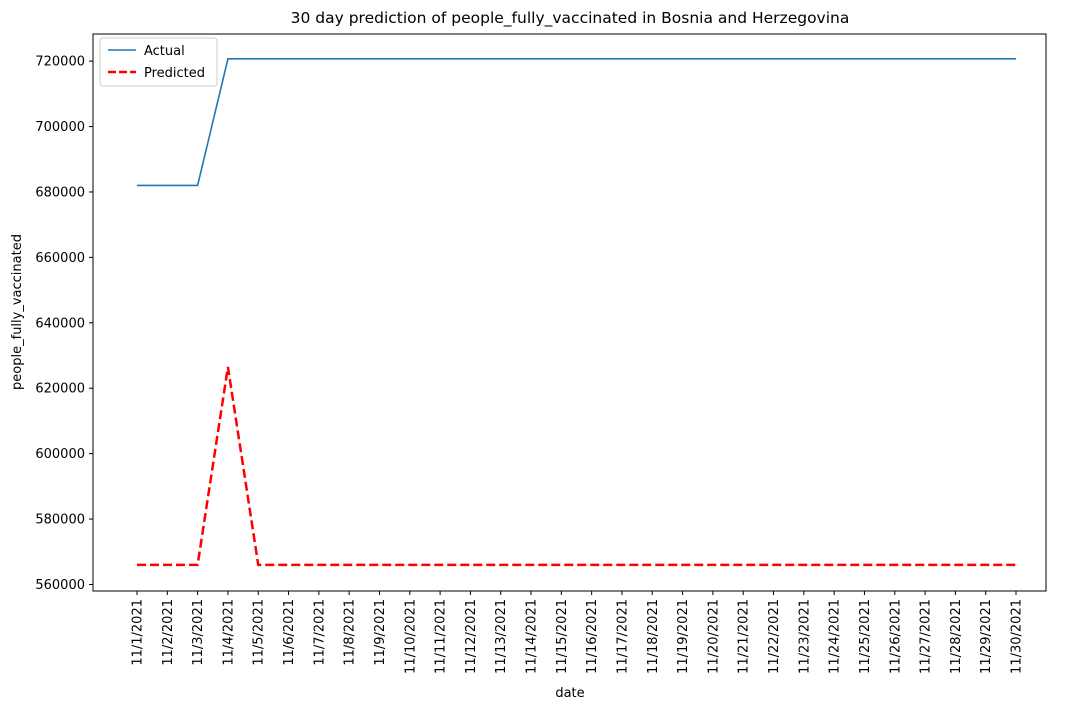  Describe the element at coordinates (60, 323) in the screenshot. I see `y-tick-label: 640000` at that location.